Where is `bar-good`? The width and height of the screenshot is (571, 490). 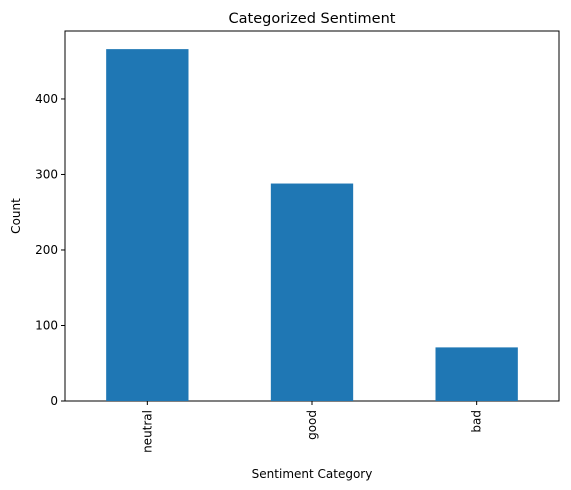
bar-good is located at coordinates (312, 292).